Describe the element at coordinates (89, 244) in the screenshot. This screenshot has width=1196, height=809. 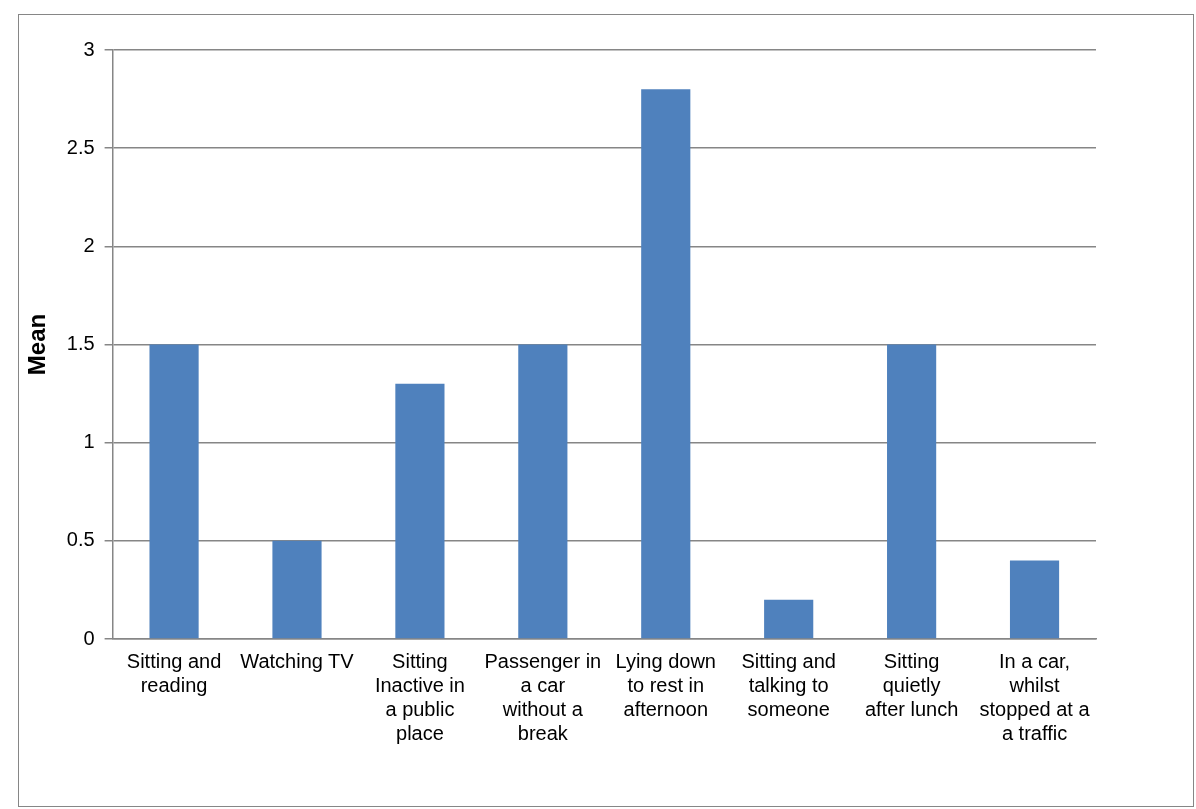
I see `y-tick-label: 2` at that location.